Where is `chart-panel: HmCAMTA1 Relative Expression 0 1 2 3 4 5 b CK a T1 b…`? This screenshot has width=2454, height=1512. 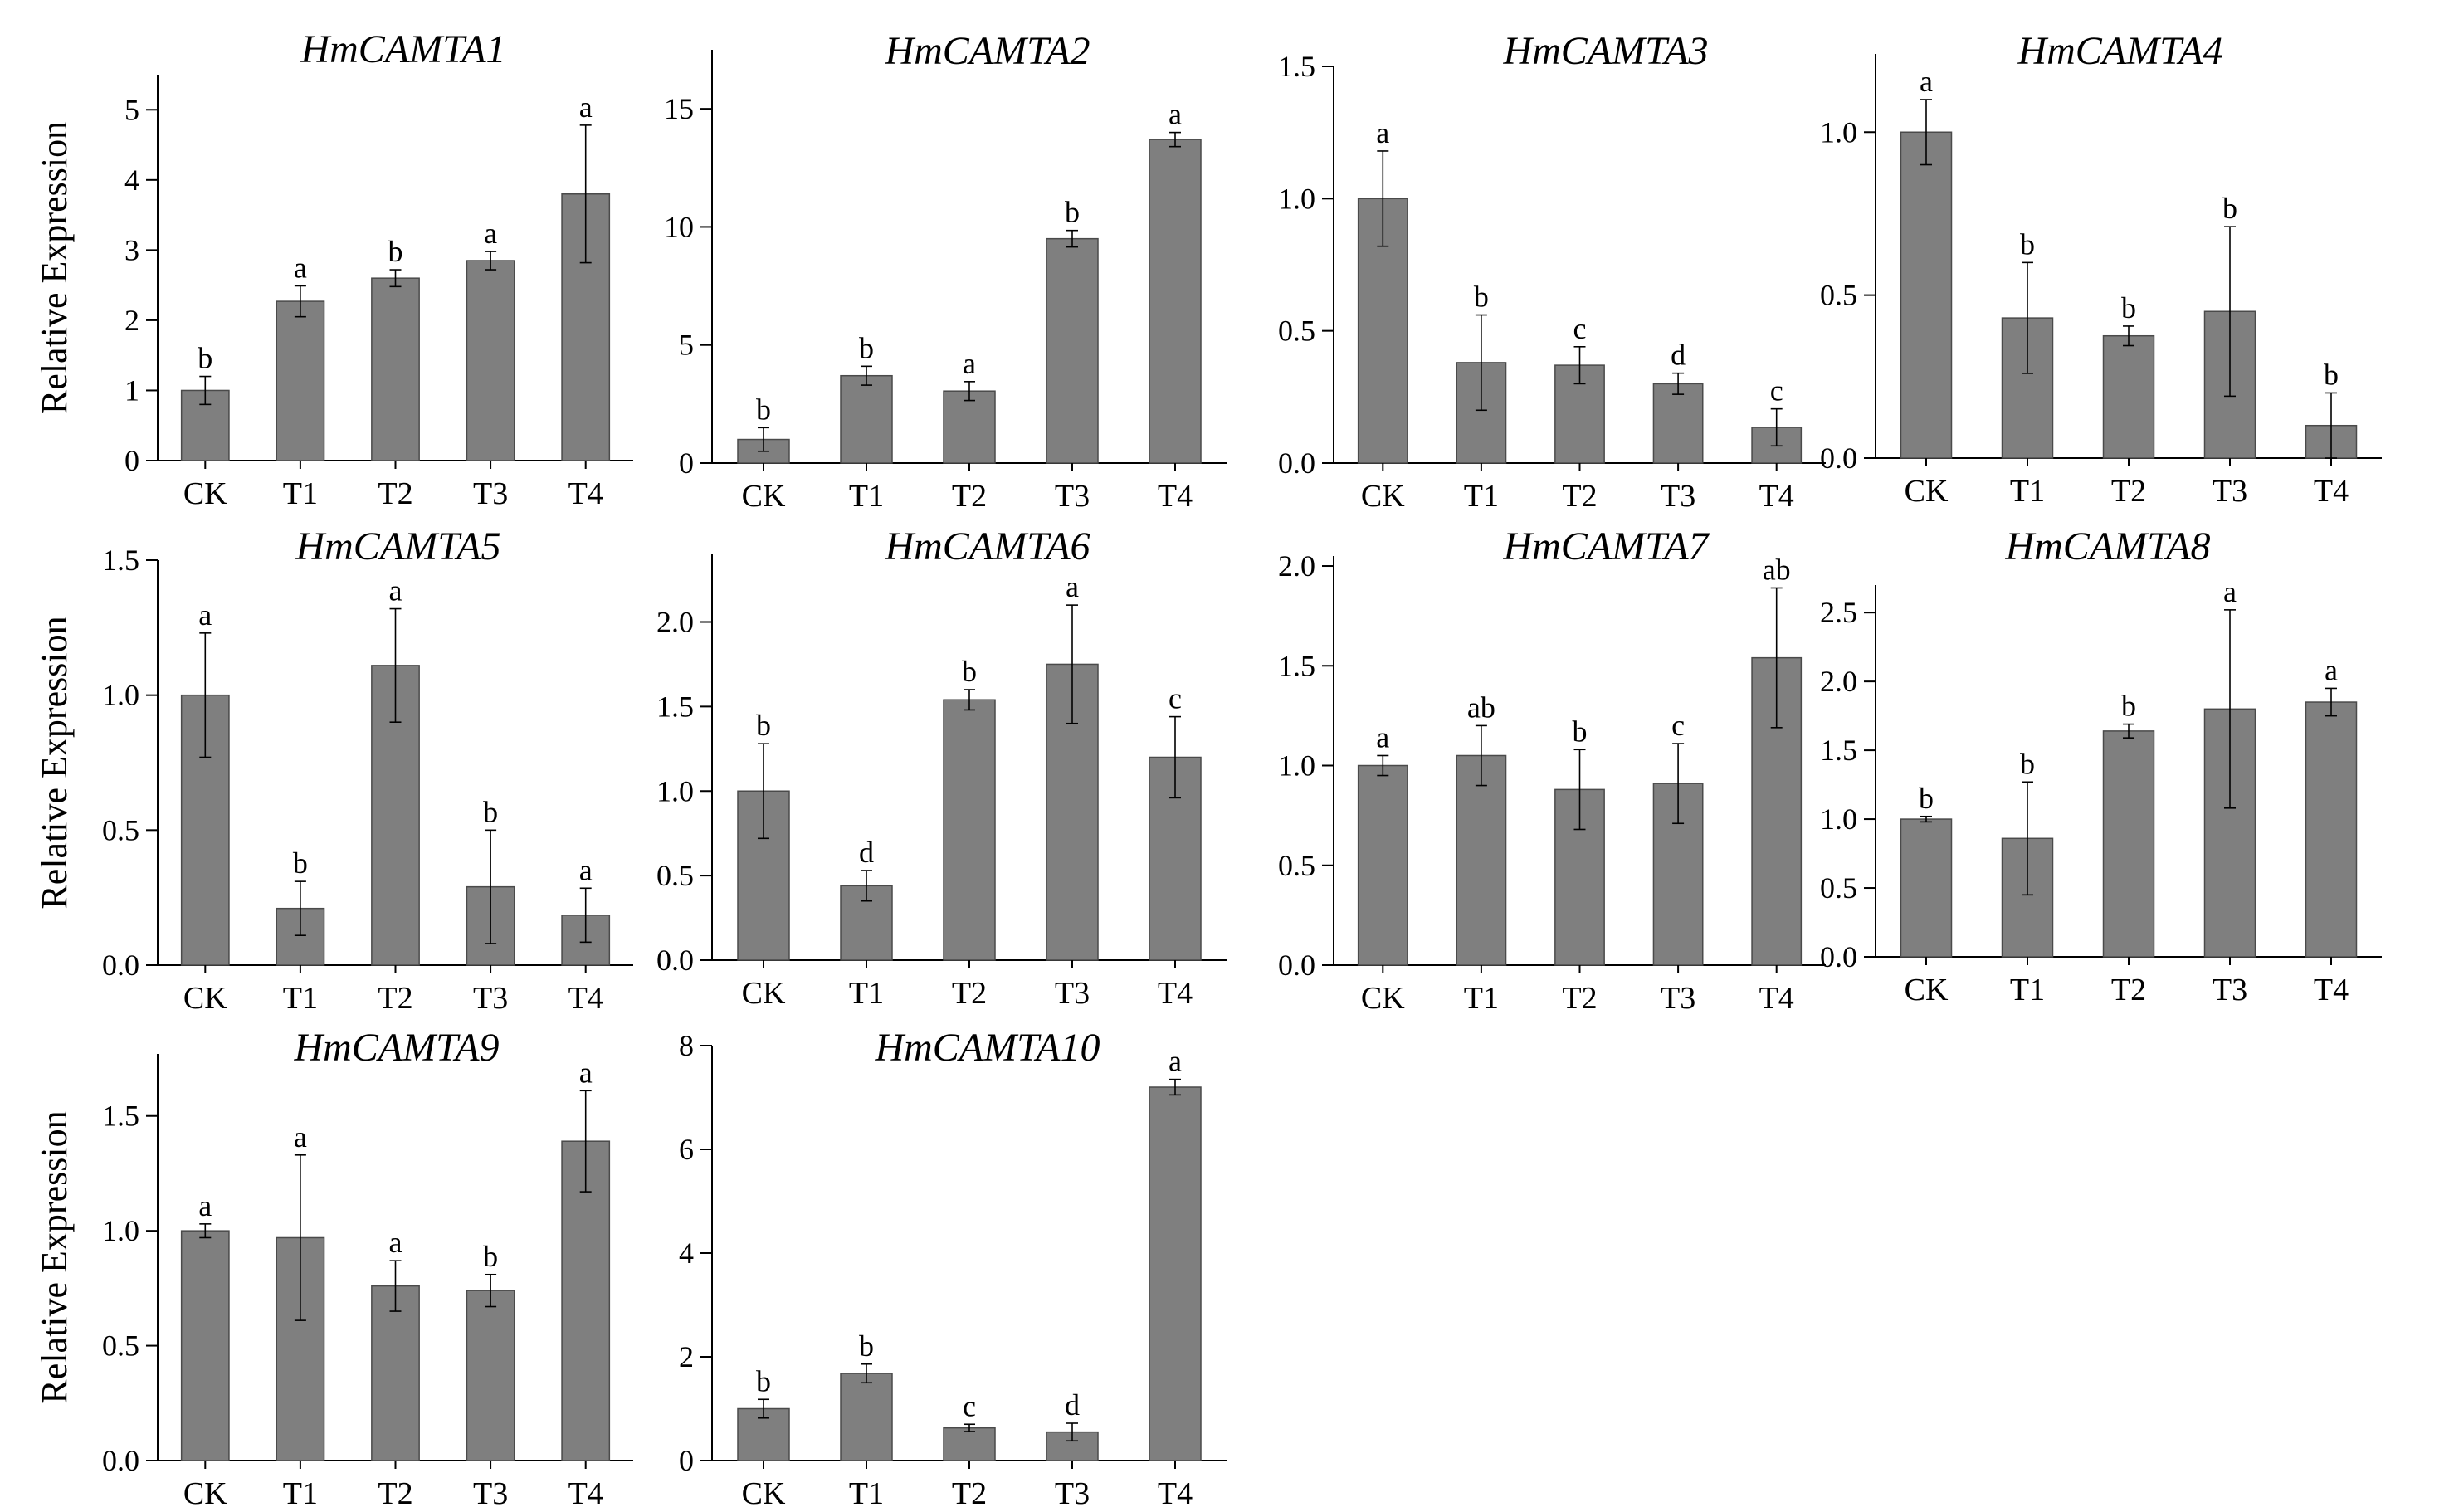 chart-panel: HmCAMTA1 Relative Expression 0 1 2 3 4 5 b CK a T1 b… is located at coordinates (333, 269).